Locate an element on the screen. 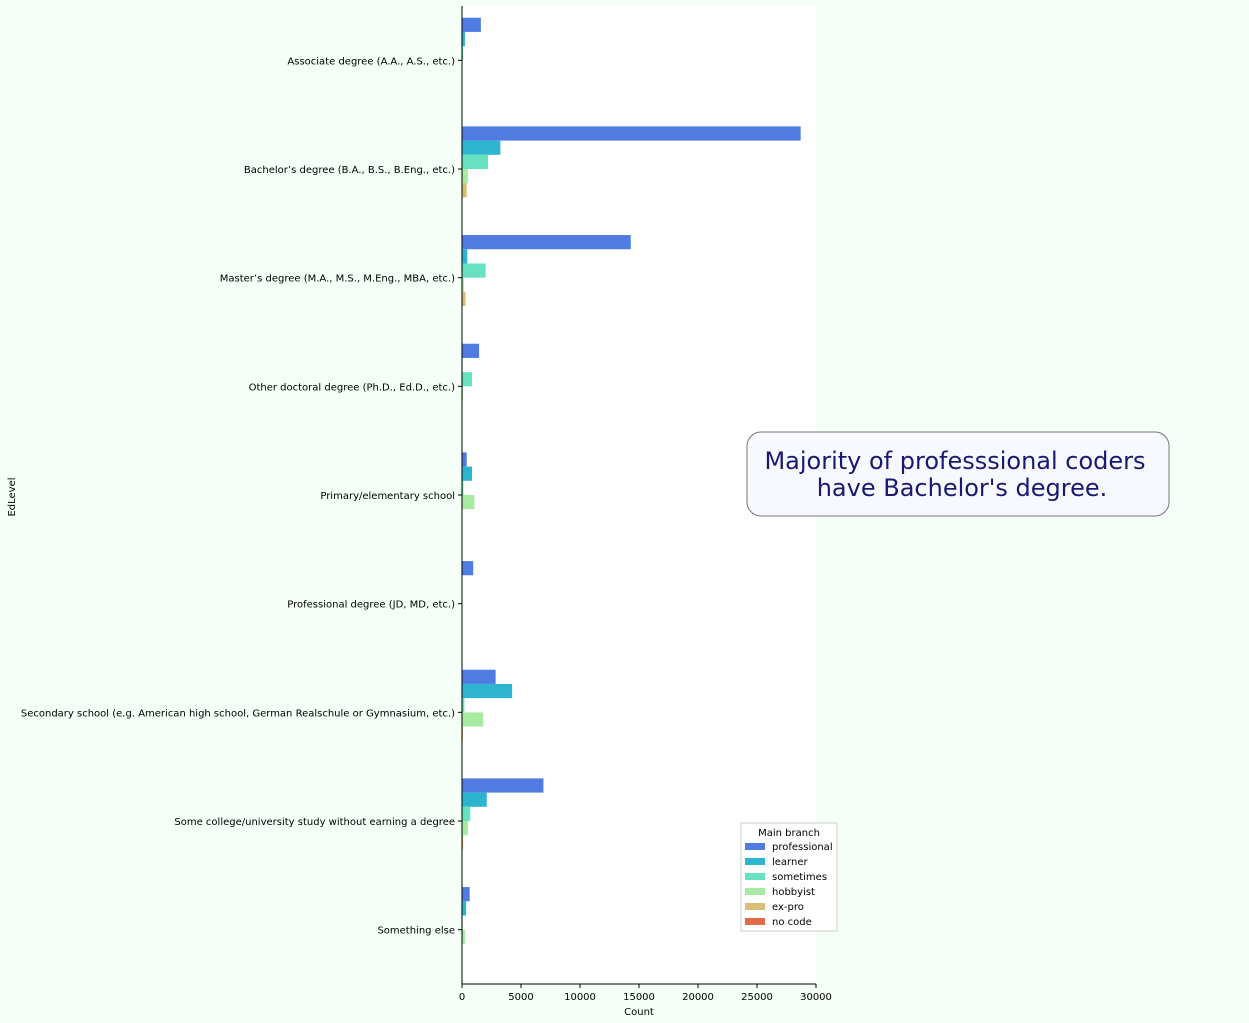 The width and height of the screenshot is (1249, 1023). x-tick-label: 10000 is located at coordinates (580, 997).